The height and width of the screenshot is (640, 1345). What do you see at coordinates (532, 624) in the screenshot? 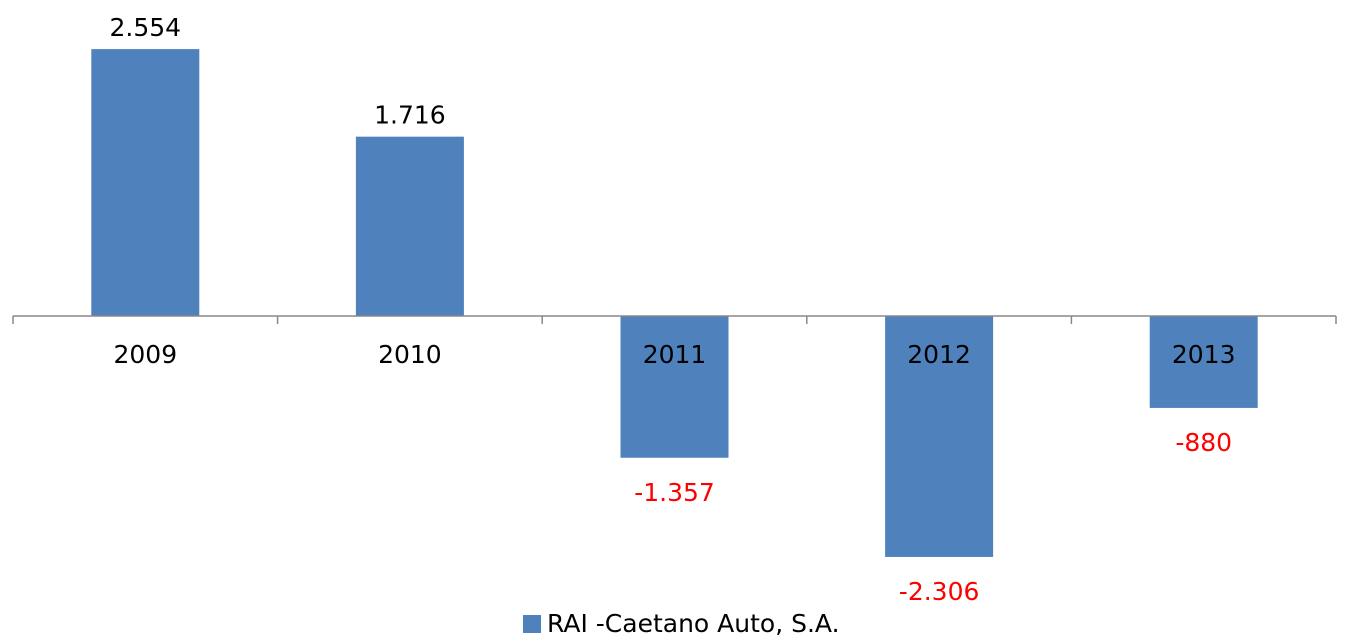
I see `legend-swatch` at bounding box center [532, 624].